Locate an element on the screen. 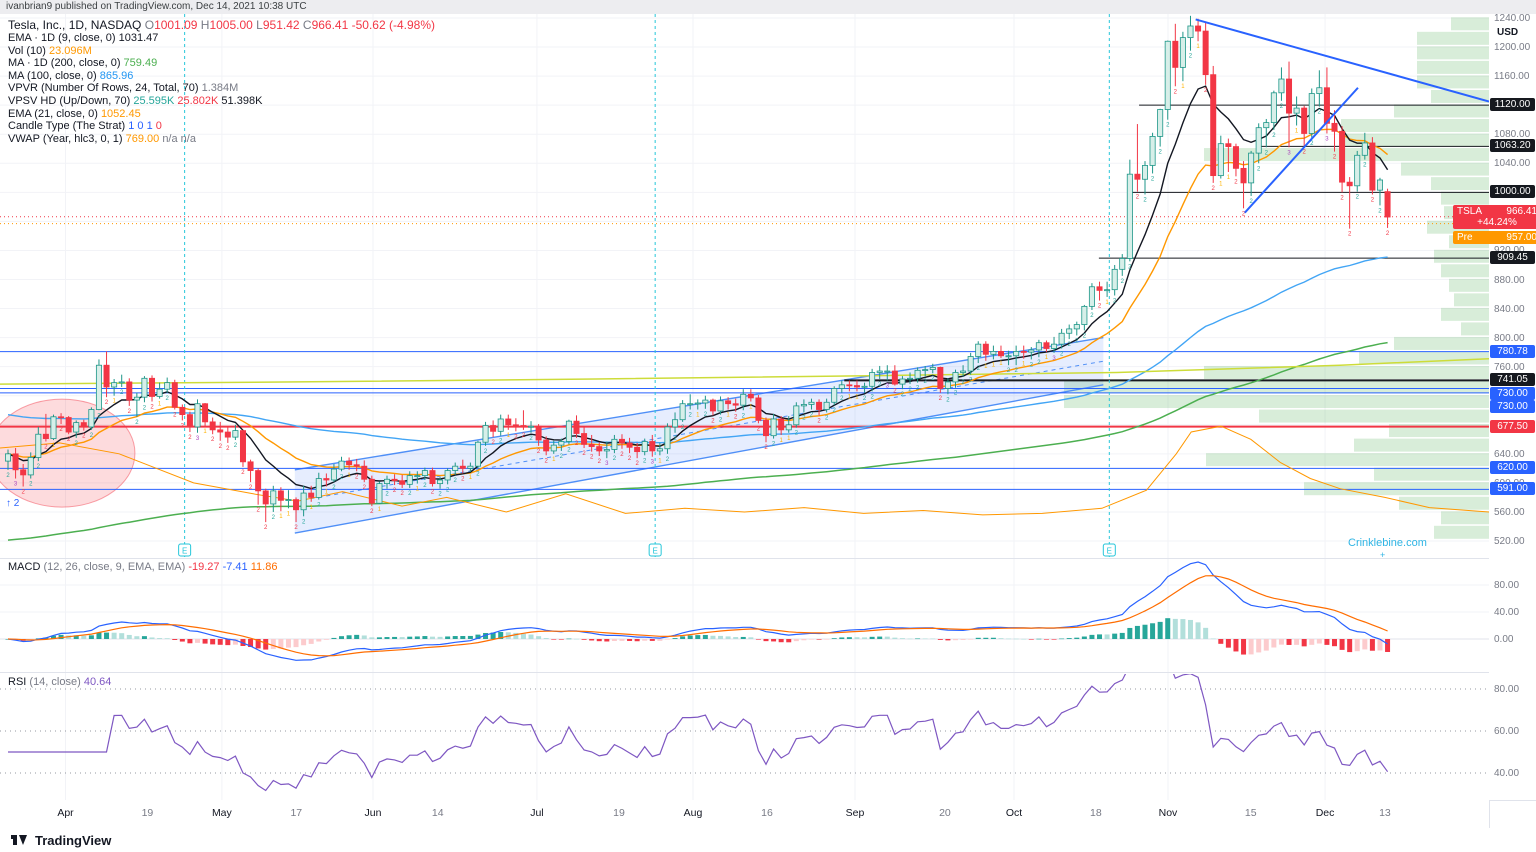 The height and width of the screenshot is (852, 1536). indicator-legend-row: MA · 1D (200, close, 0) 759.49 is located at coordinates (221, 63).